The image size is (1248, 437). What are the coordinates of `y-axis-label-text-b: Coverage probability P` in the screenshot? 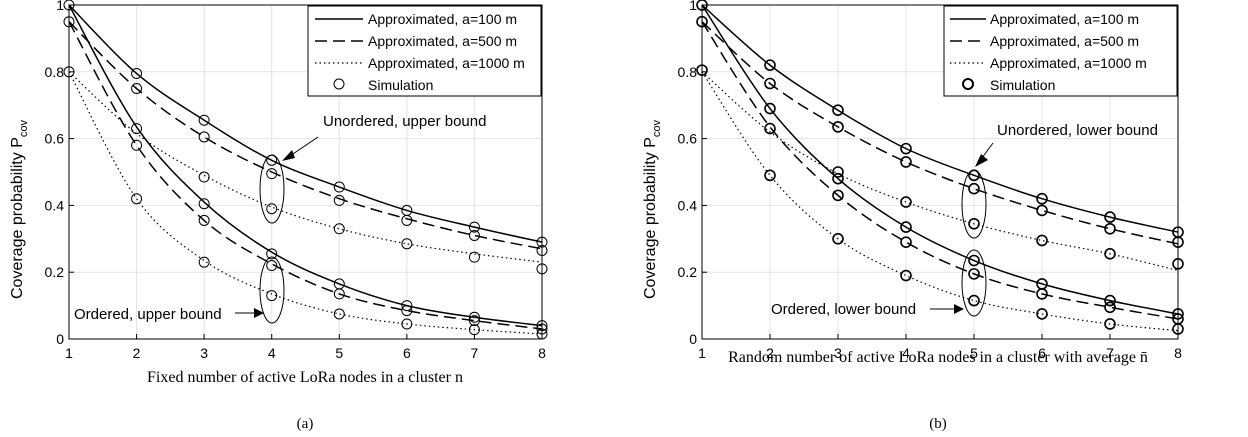 It's located at (650, 218).